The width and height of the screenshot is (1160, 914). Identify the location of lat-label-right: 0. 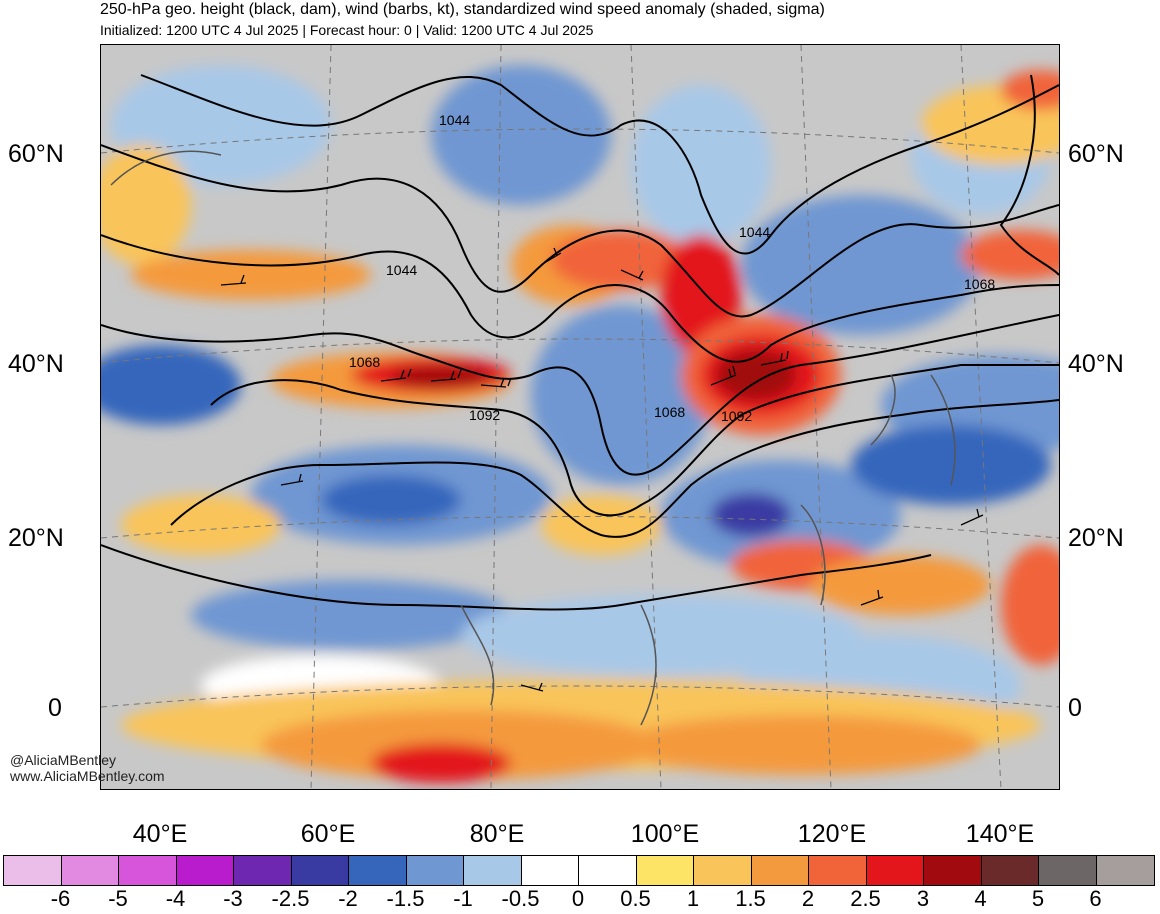
(1075, 708).